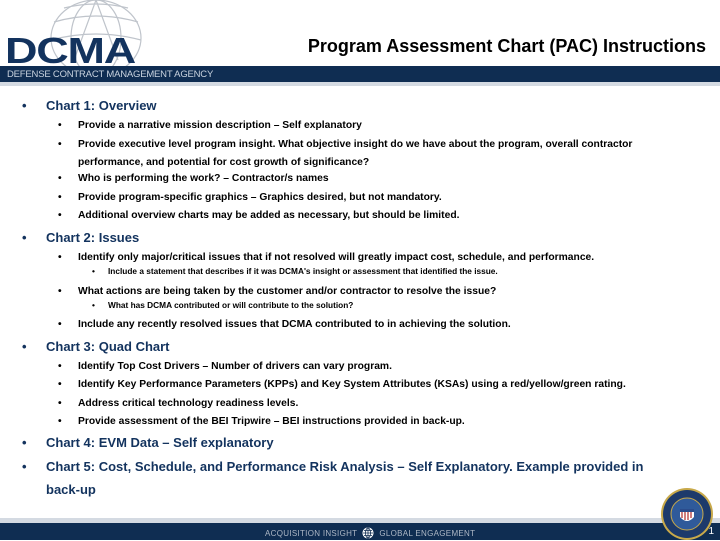 Image resolution: width=720 pixels, height=541 pixels. What do you see at coordinates (108, 346) in the screenshot?
I see `bullet-text: Chart 3: Quad Chart` at bounding box center [108, 346].